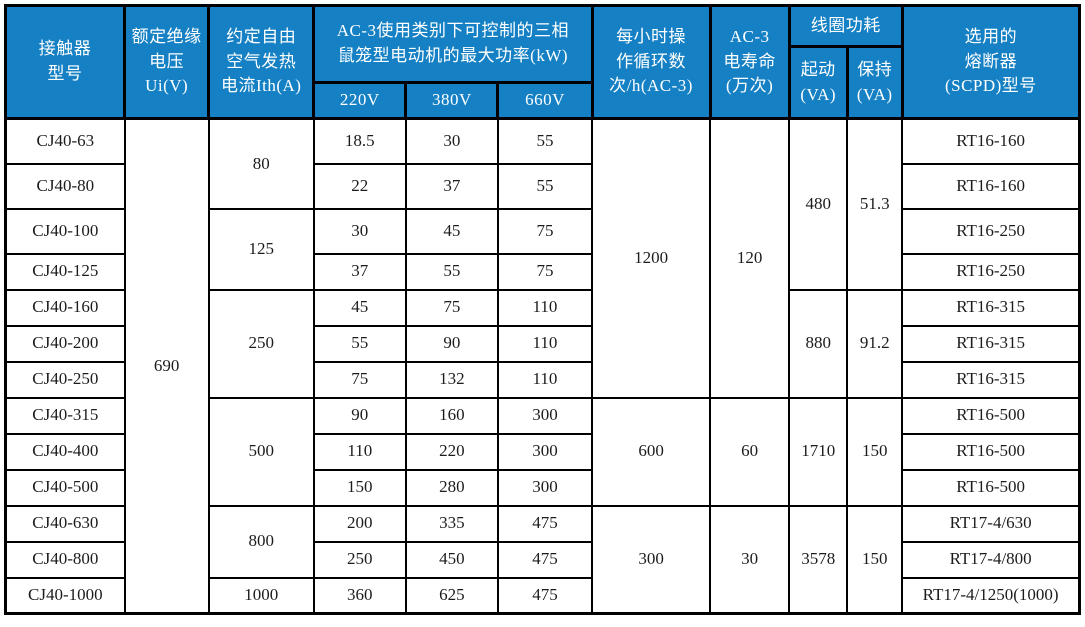 The width and height of the screenshot is (1085, 627). I want to click on life-cell: 30, so click(750, 559).